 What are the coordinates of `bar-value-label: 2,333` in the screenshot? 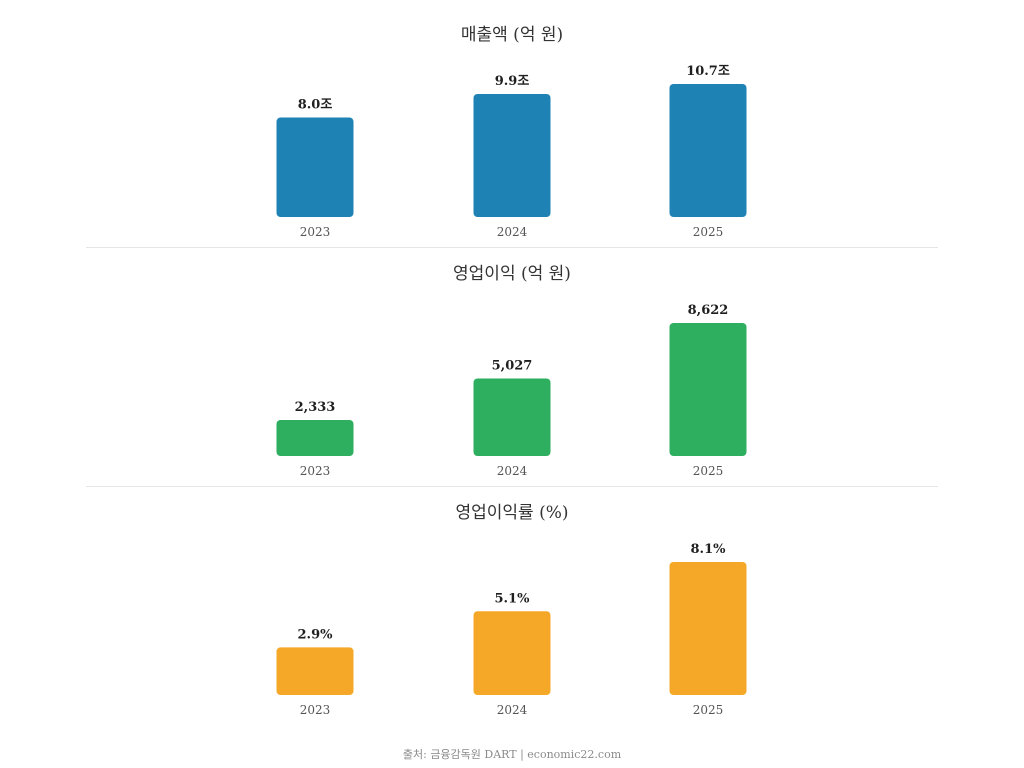 It's located at (315, 407).